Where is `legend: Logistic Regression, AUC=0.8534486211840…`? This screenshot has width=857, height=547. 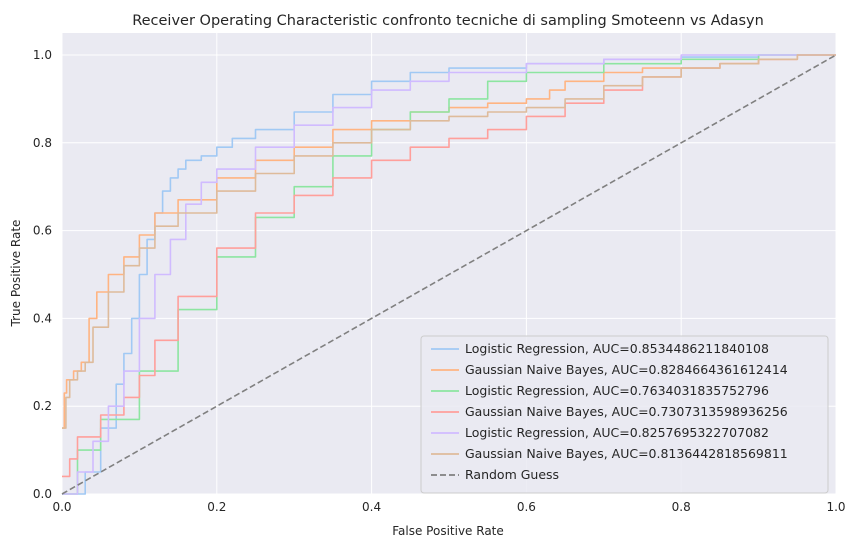
legend: Logistic Regression, AUC=0.8534486211840… is located at coordinates (624, 414).